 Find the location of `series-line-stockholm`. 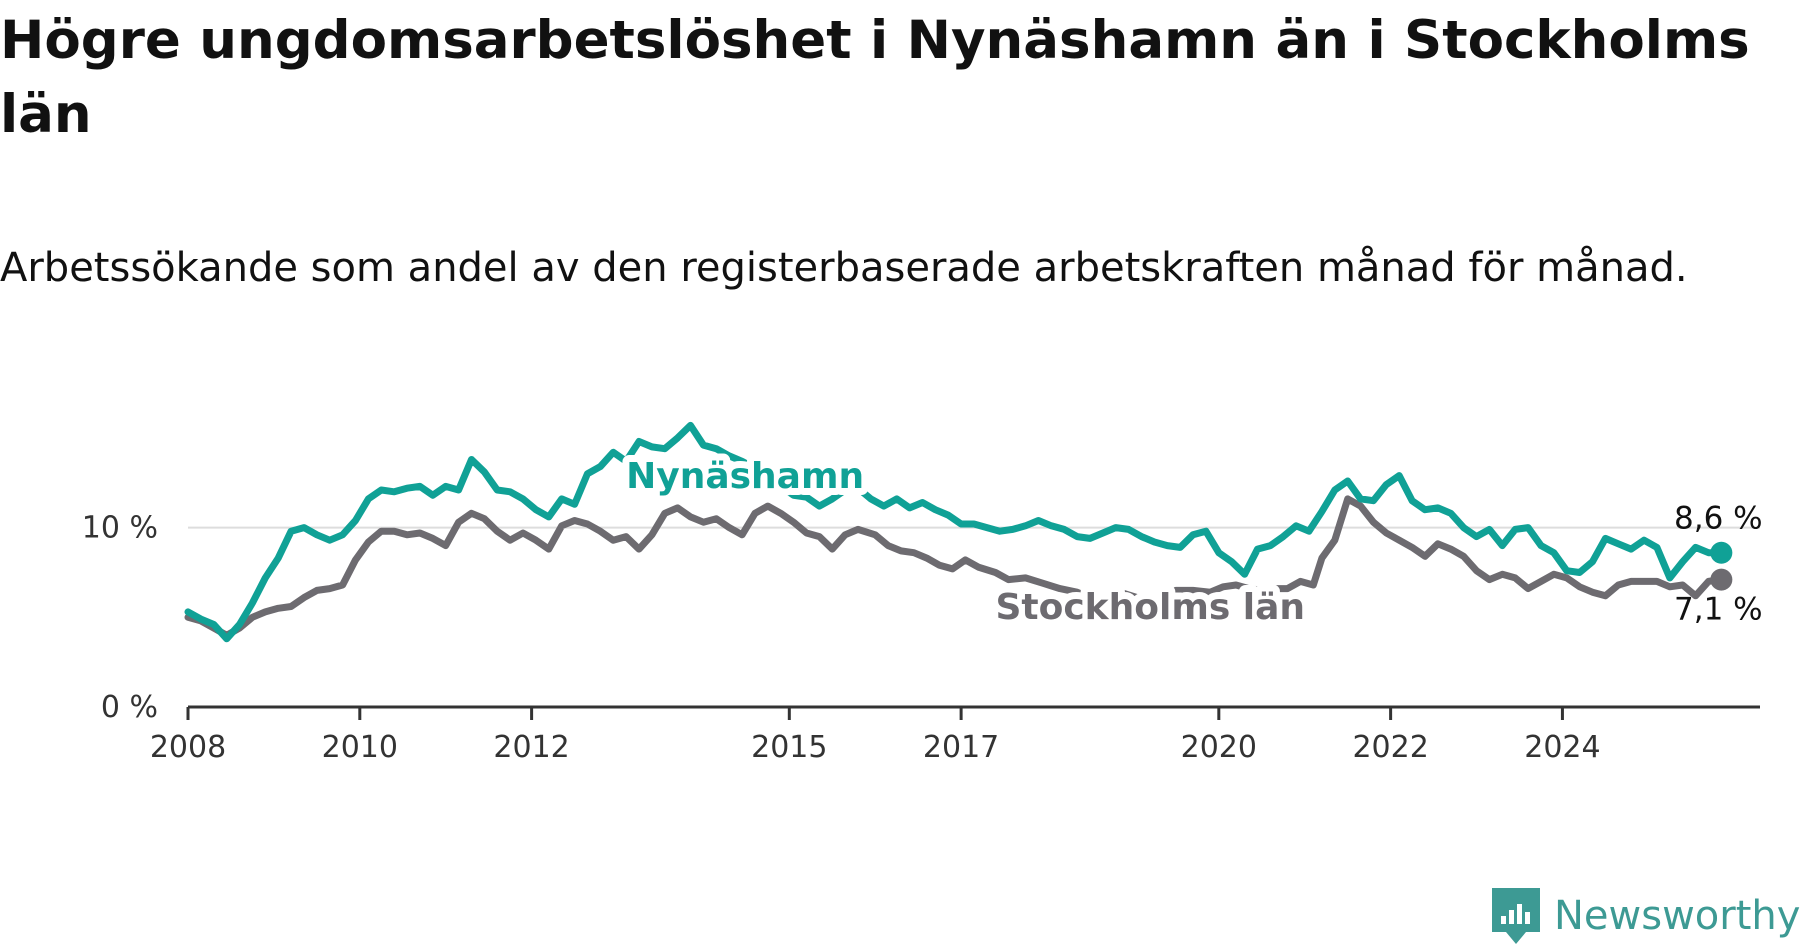

series-line-stockholm is located at coordinates (954, 567).